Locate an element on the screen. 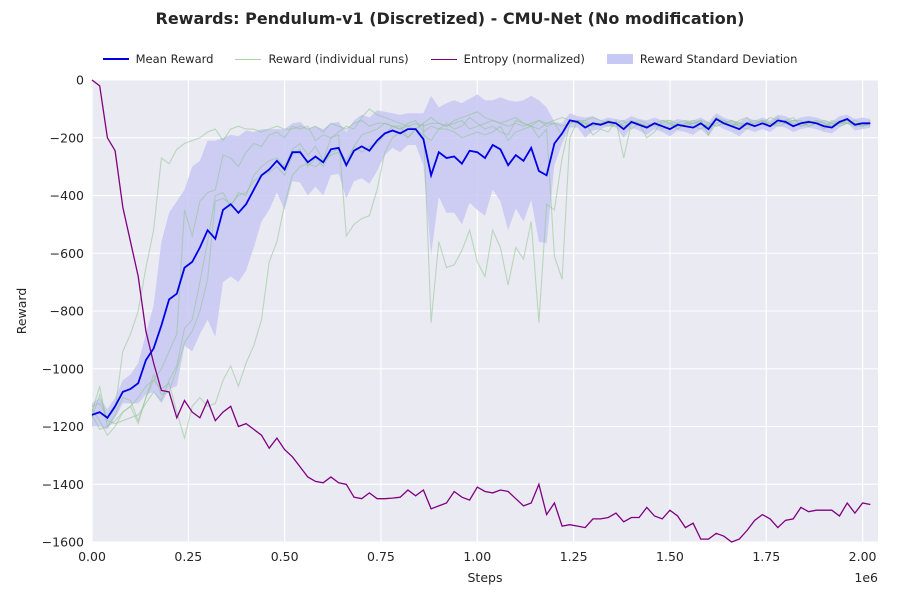 The width and height of the screenshot is (900, 600). x-scale-label: 1e6 is located at coordinates (866, 577).